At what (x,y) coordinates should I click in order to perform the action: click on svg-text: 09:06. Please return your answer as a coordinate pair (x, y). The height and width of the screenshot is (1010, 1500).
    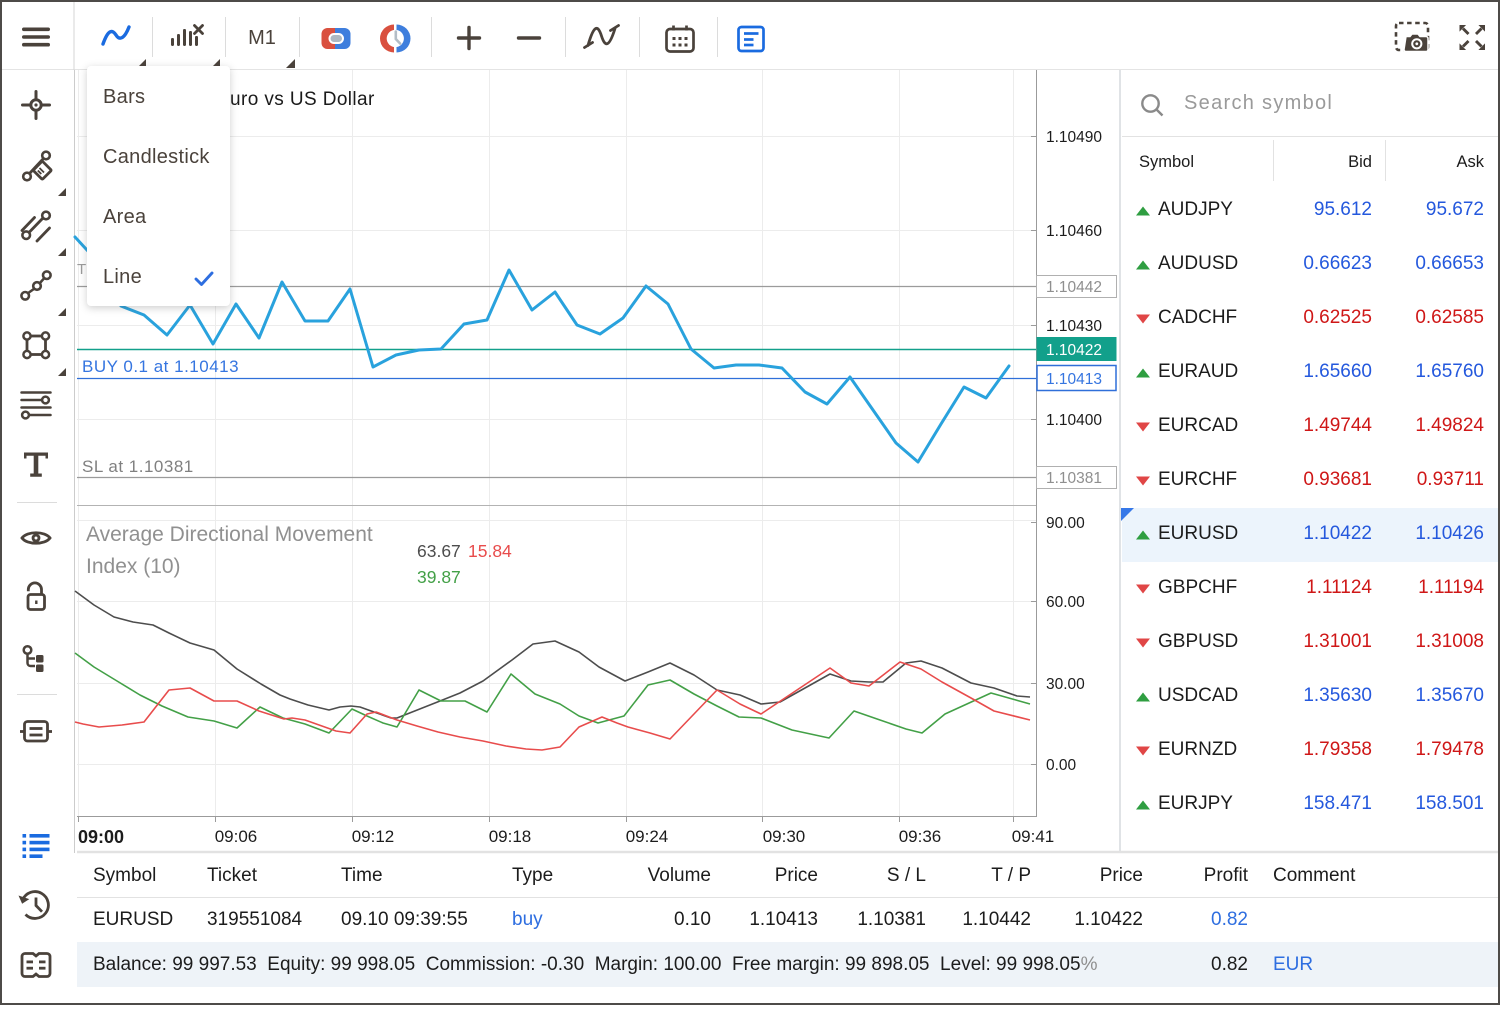
    Looking at the image, I should click on (236, 836).